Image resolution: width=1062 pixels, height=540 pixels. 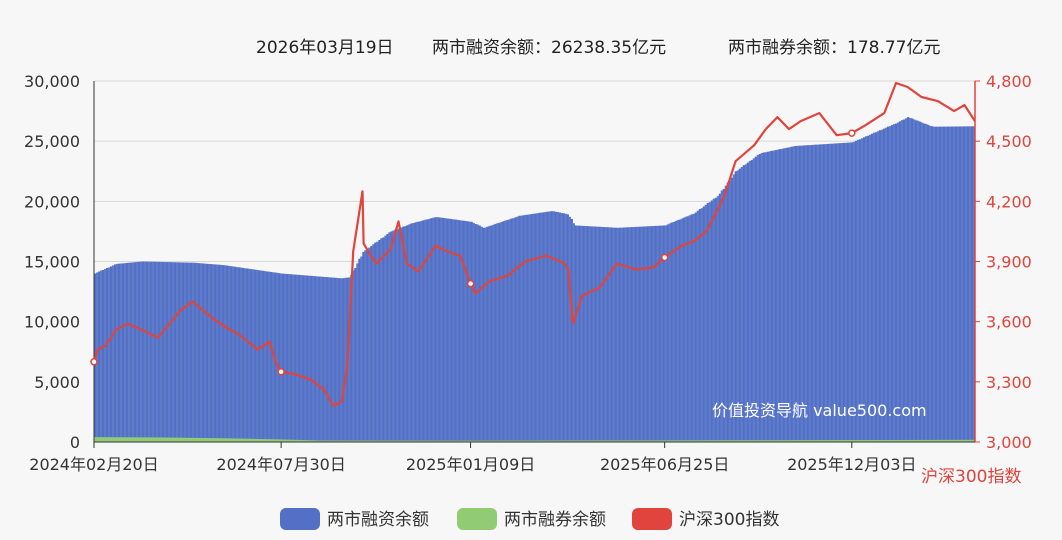 I want to click on legend-label: 两市融资余额, so click(x=378, y=520).